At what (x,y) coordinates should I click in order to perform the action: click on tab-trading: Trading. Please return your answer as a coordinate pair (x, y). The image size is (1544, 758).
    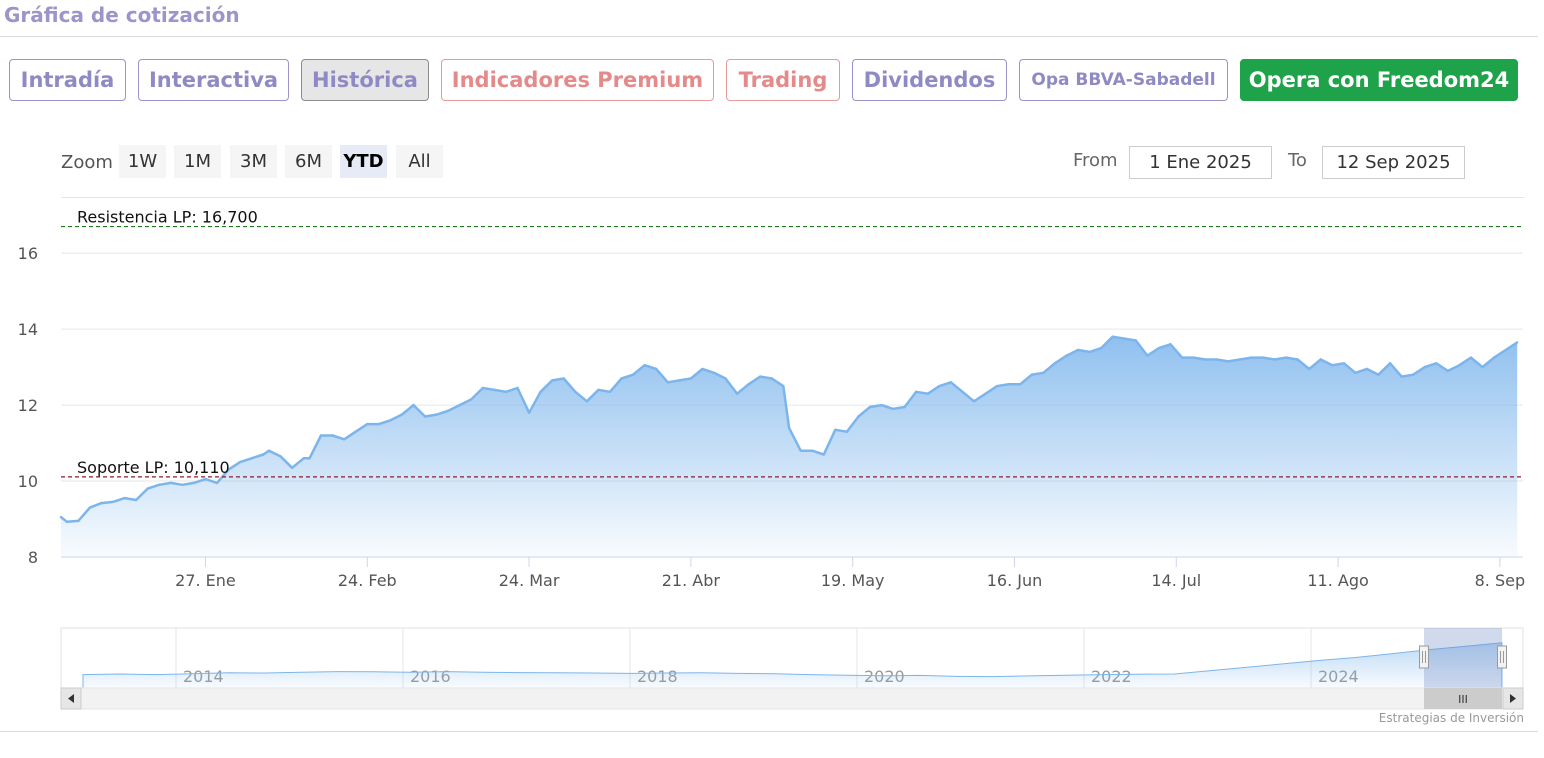
    Looking at the image, I should click on (783, 80).